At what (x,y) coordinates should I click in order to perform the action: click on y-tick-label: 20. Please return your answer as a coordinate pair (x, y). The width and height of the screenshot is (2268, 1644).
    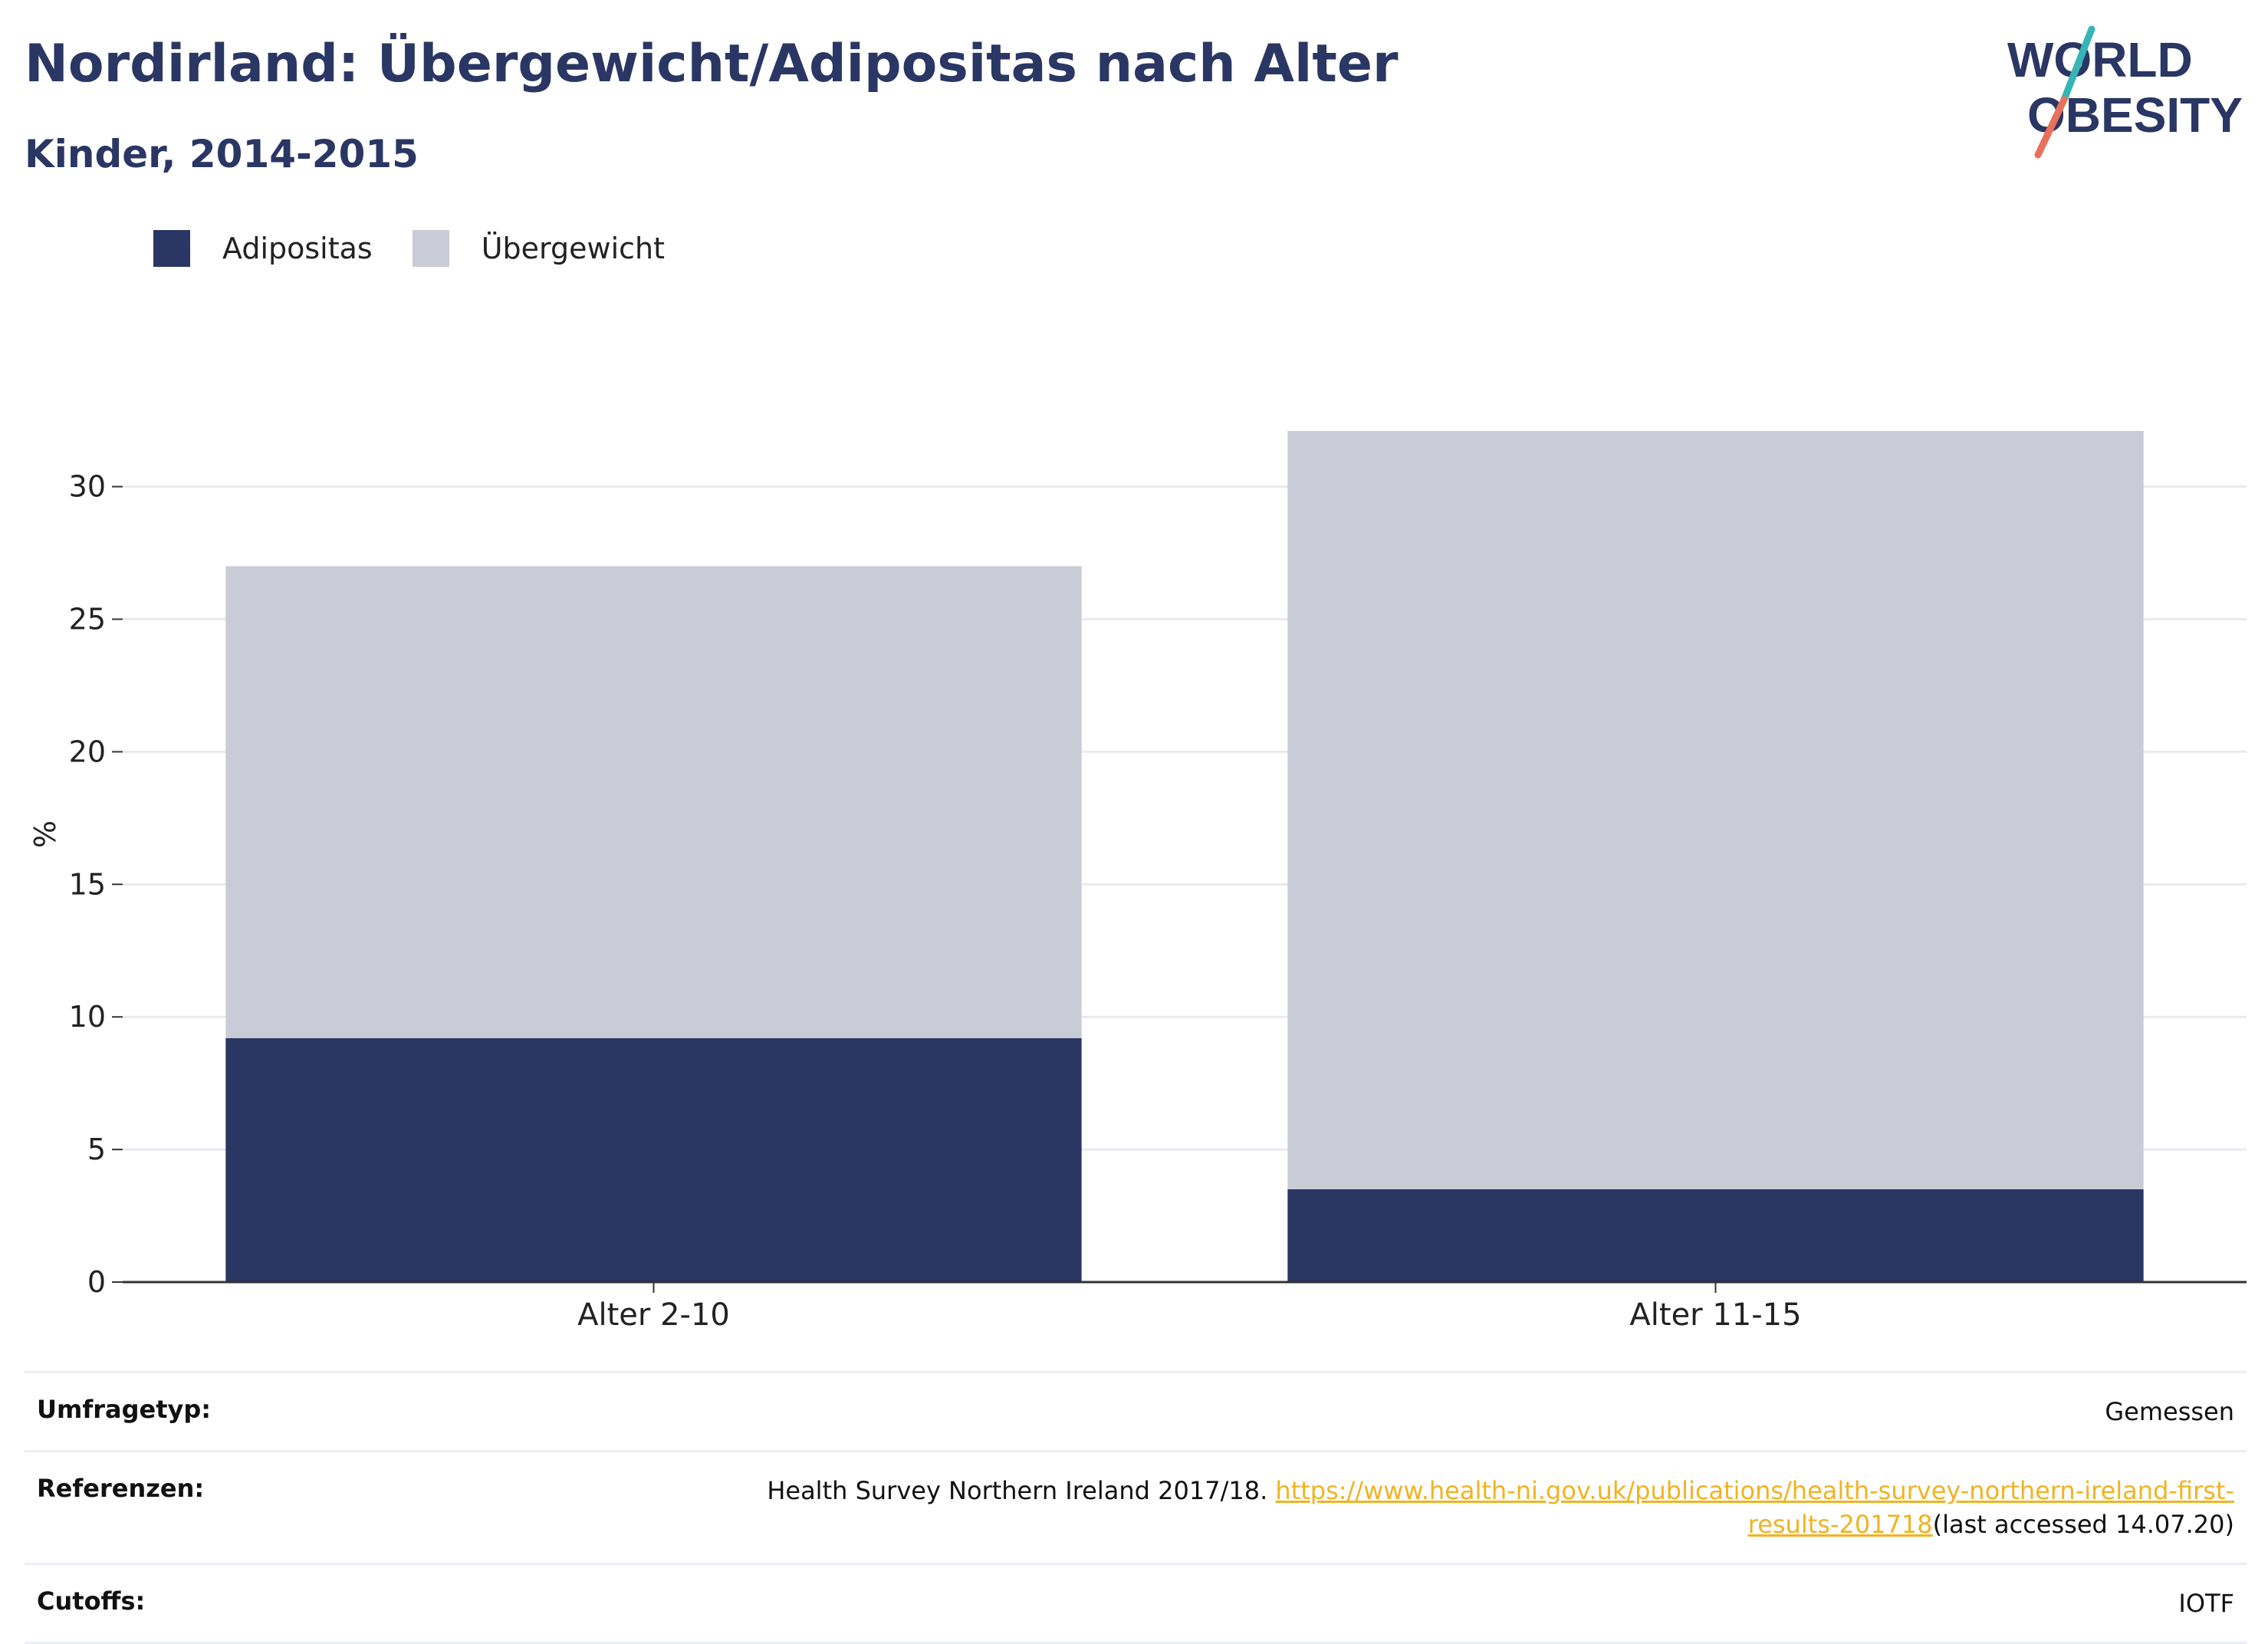
    Looking at the image, I should click on (87, 751).